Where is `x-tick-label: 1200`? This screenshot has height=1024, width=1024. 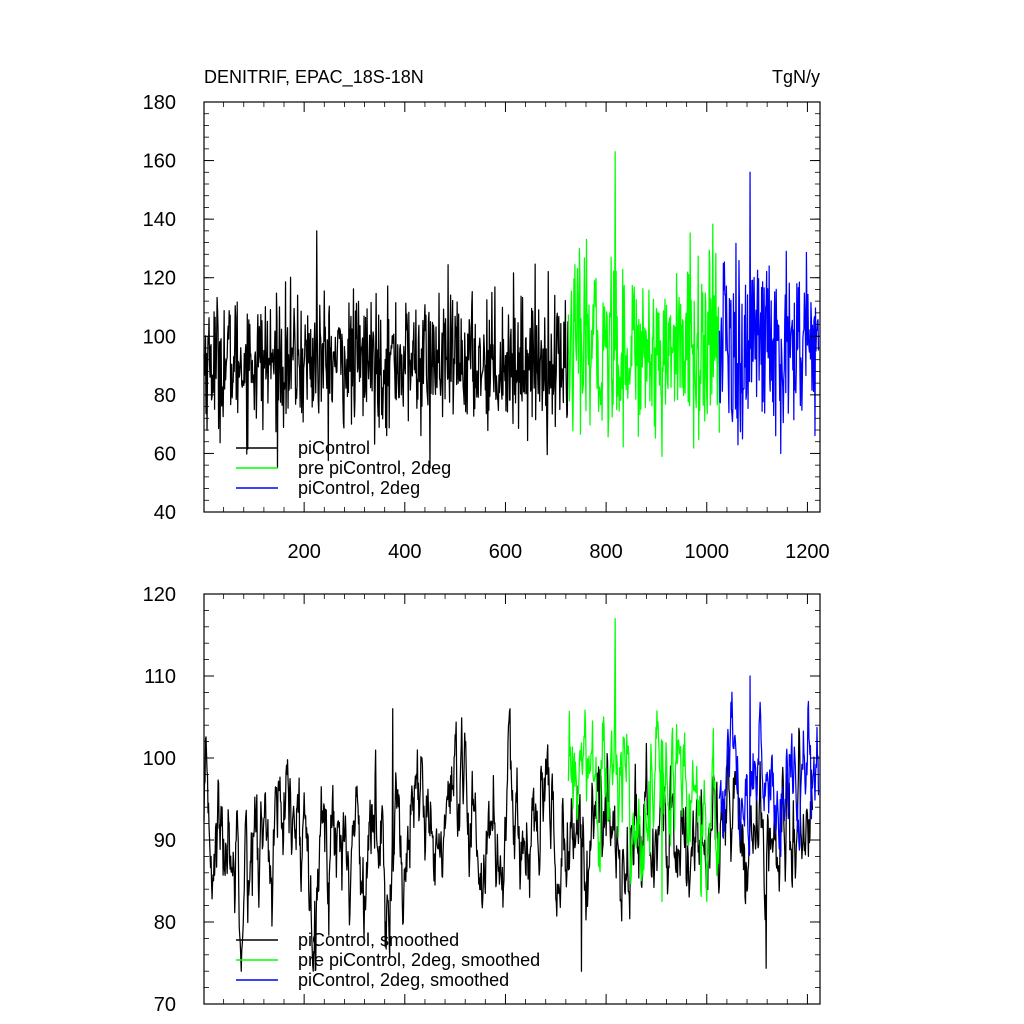 x-tick-label: 1200 is located at coordinates (807, 552).